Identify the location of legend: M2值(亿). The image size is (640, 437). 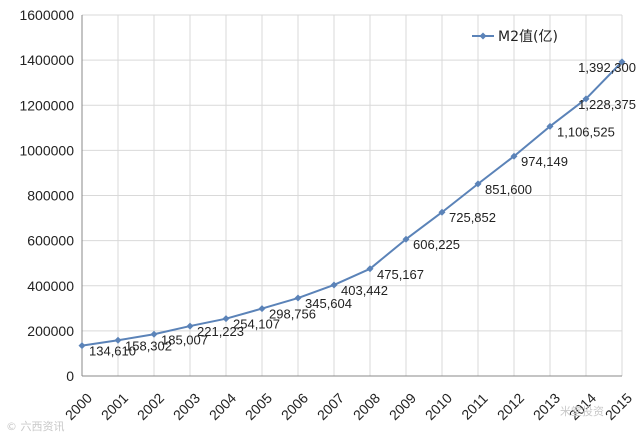
(515, 37).